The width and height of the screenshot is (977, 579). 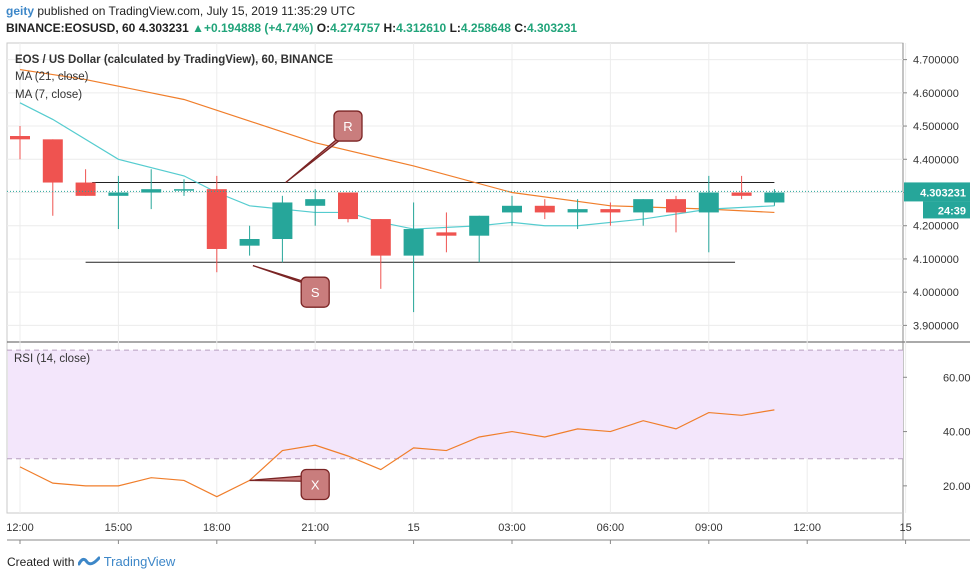 I want to click on high-label: H:, so click(x=390, y=28).